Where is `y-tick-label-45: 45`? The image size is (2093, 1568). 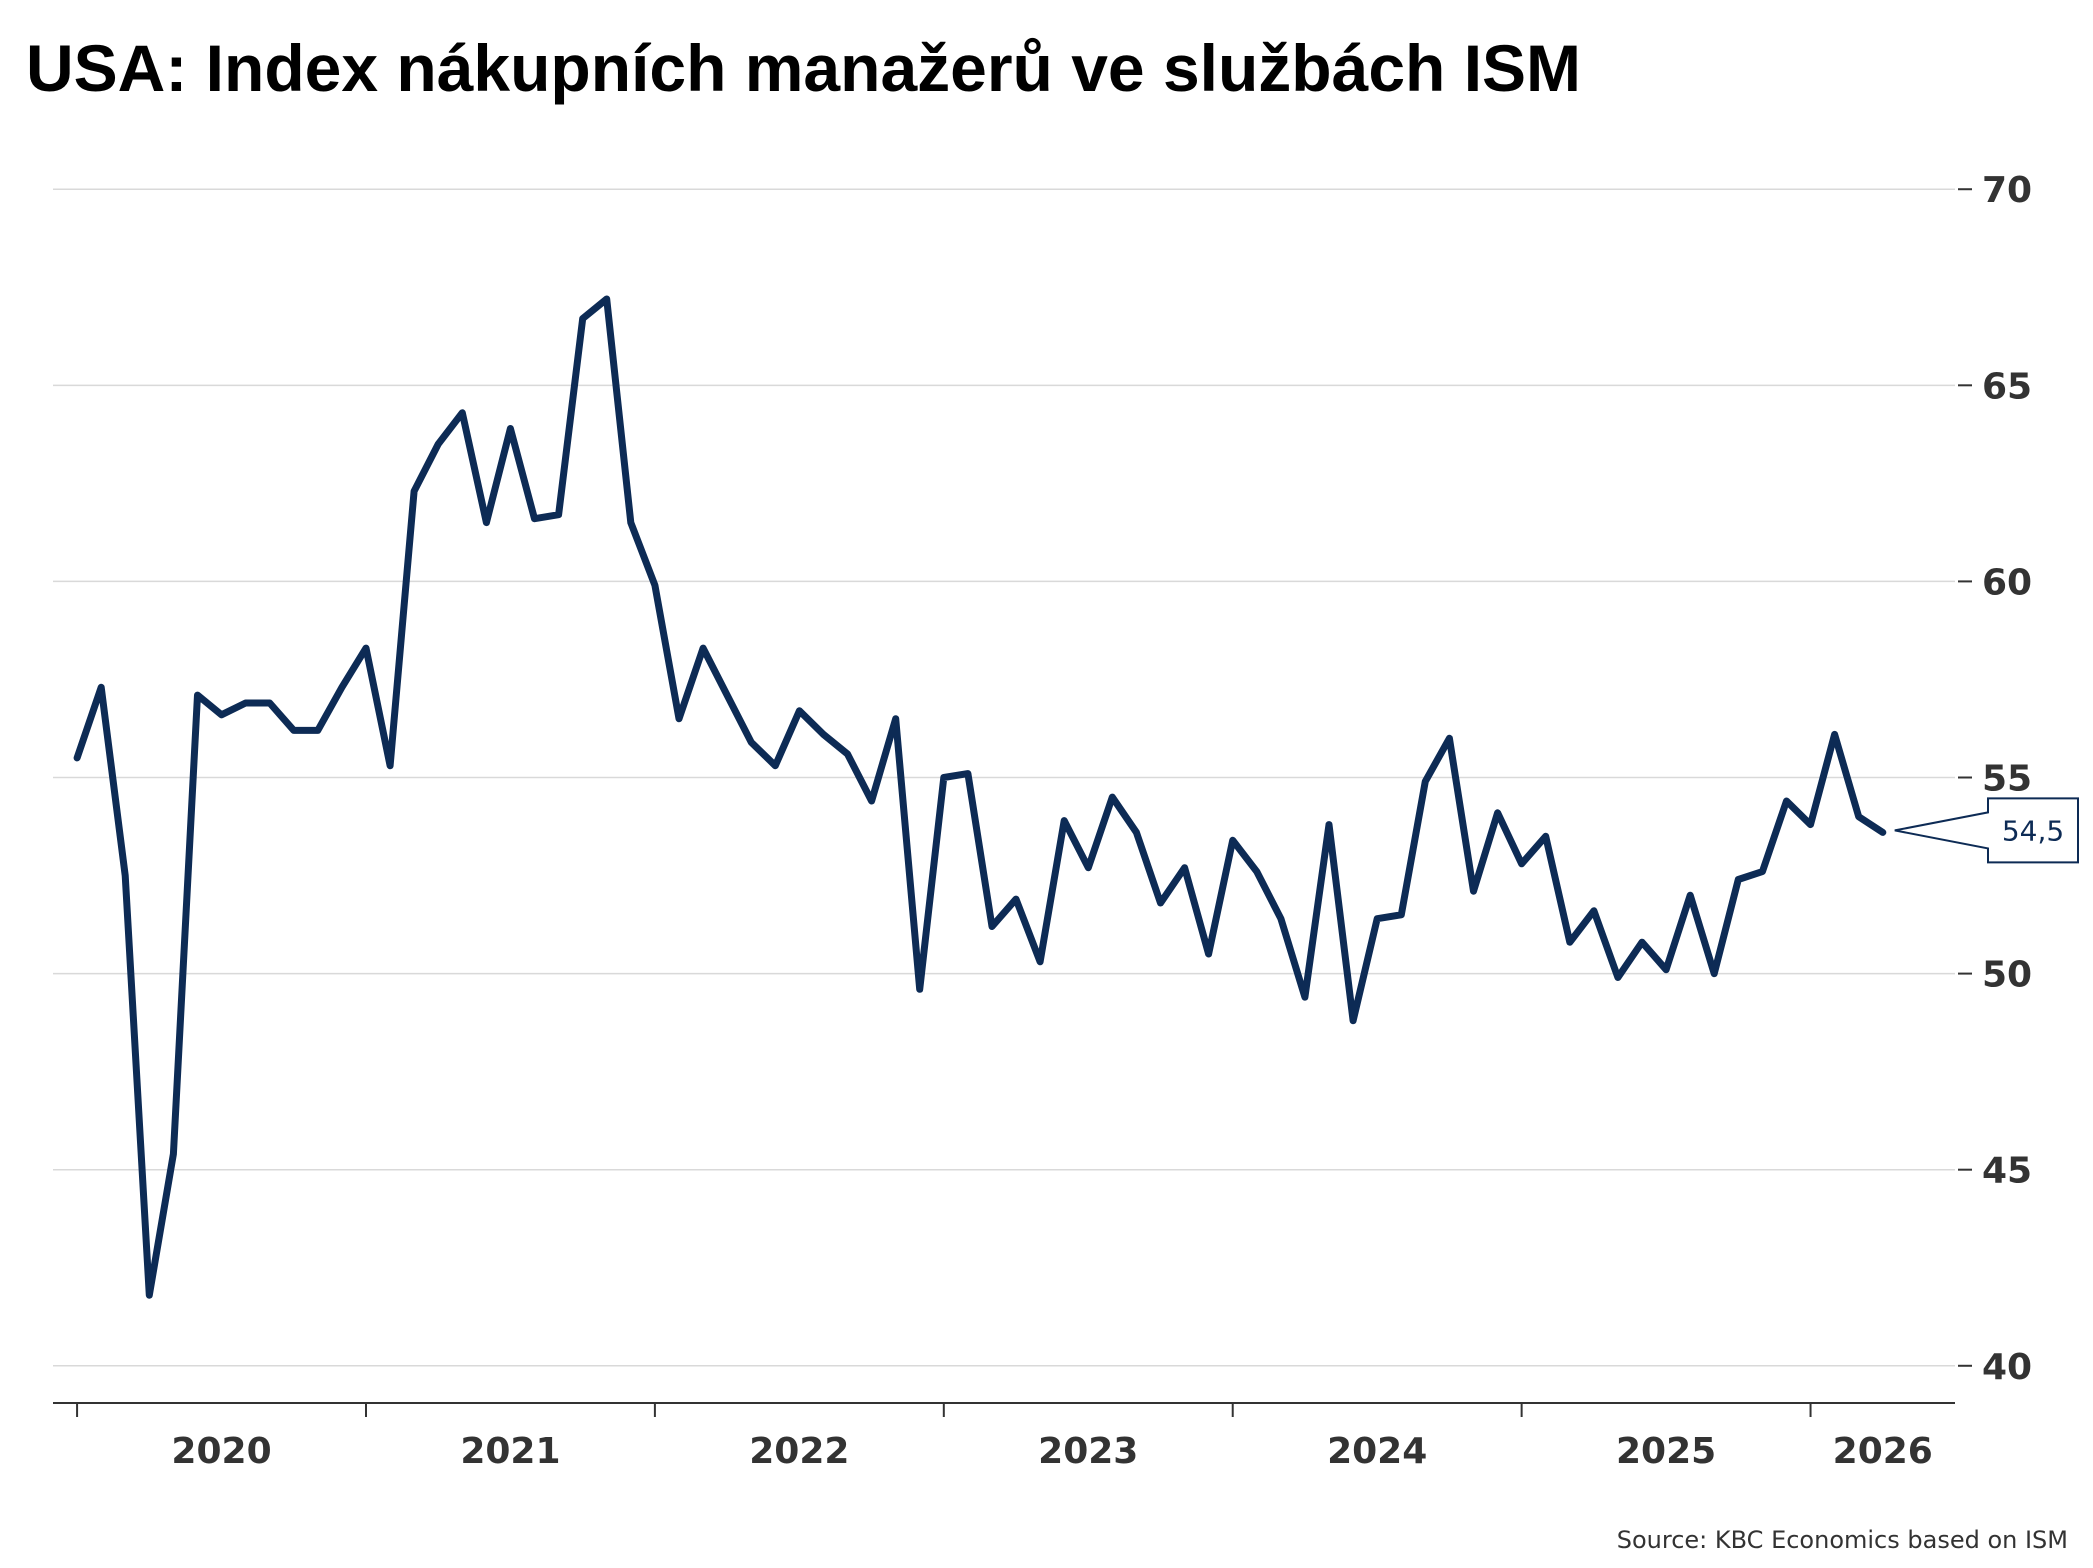
y-tick-label-45: 45 is located at coordinates (2007, 1171).